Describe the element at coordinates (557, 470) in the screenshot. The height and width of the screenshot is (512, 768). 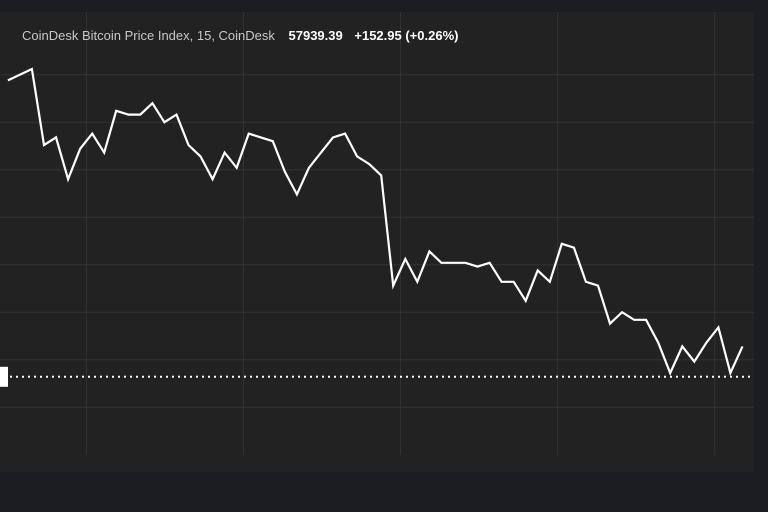
I see `x-tick-label: 12:00` at that location.